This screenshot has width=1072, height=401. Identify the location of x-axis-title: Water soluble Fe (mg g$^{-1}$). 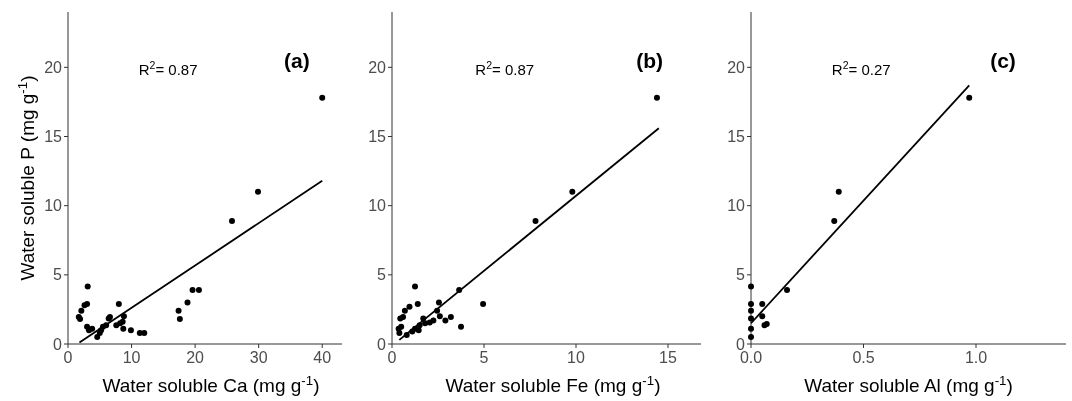
(553, 384).